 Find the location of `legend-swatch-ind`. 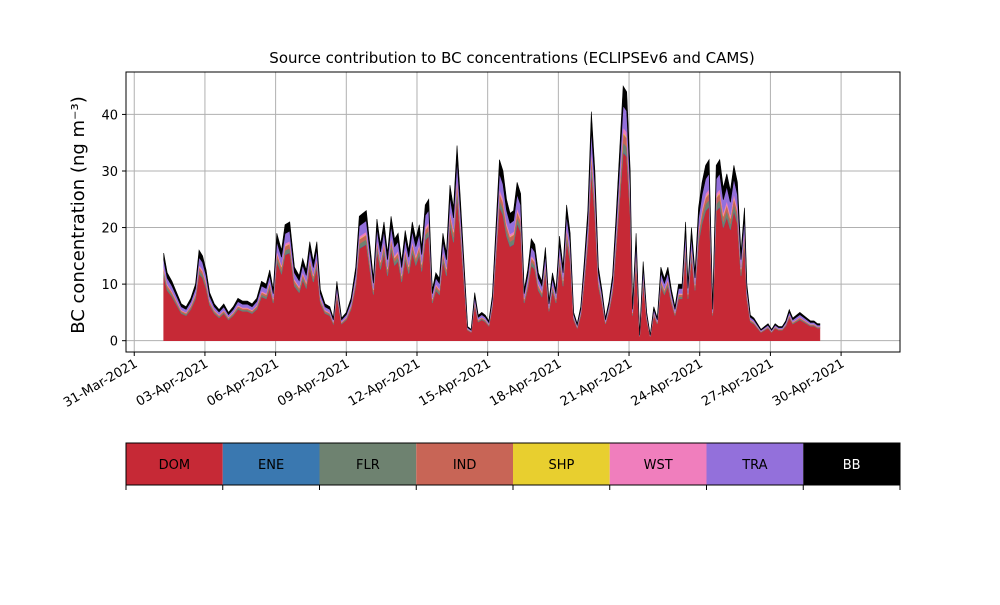

legend-swatch-ind is located at coordinates (464, 464).